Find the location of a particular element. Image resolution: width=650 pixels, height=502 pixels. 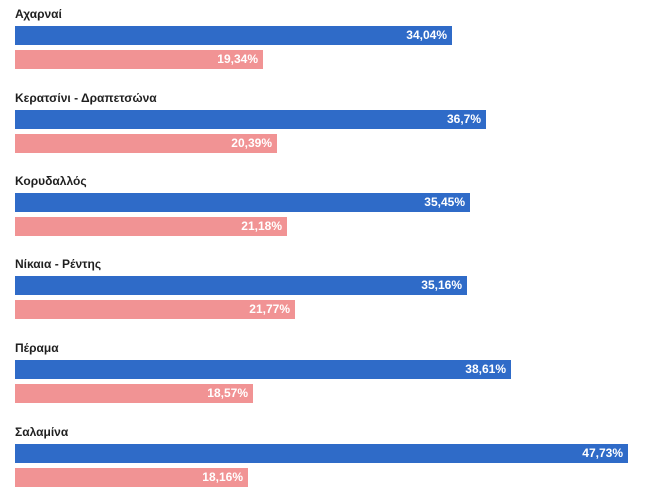

bar-value-label: 47,73% is located at coordinates (602, 453).